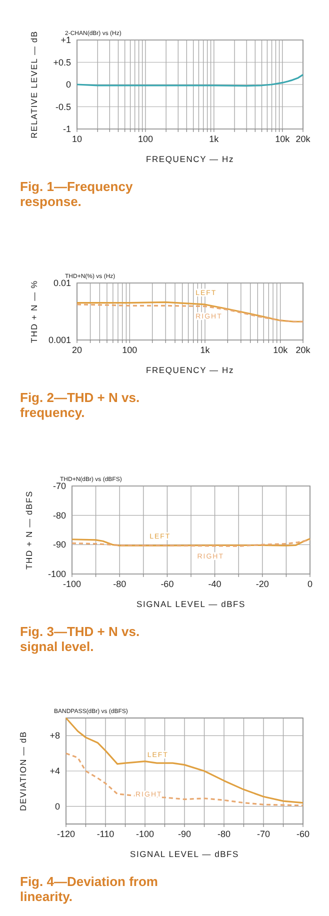 The image size is (329, 916). What do you see at coordinates (66, 834) in the screenshot?
I see `x-tick-label: -120` at bounding box center [66, 834].